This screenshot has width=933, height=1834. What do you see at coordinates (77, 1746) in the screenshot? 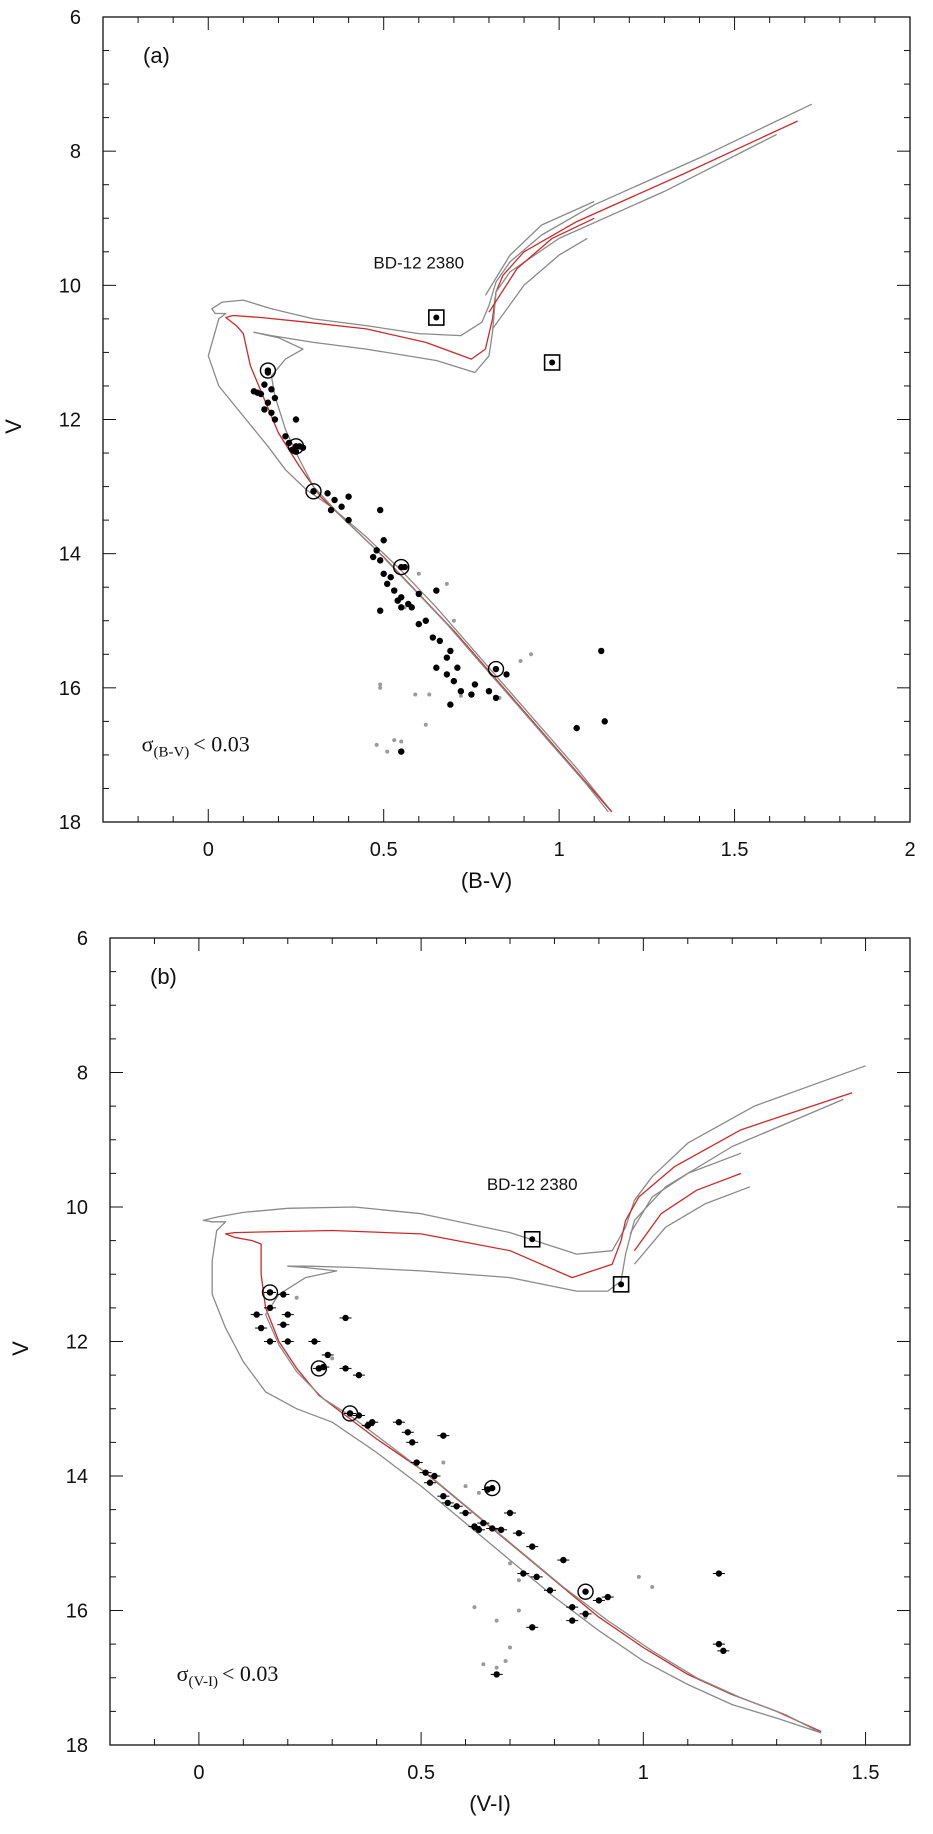
I see `y-tick-label: 18` at bounding box center [77, 1746].